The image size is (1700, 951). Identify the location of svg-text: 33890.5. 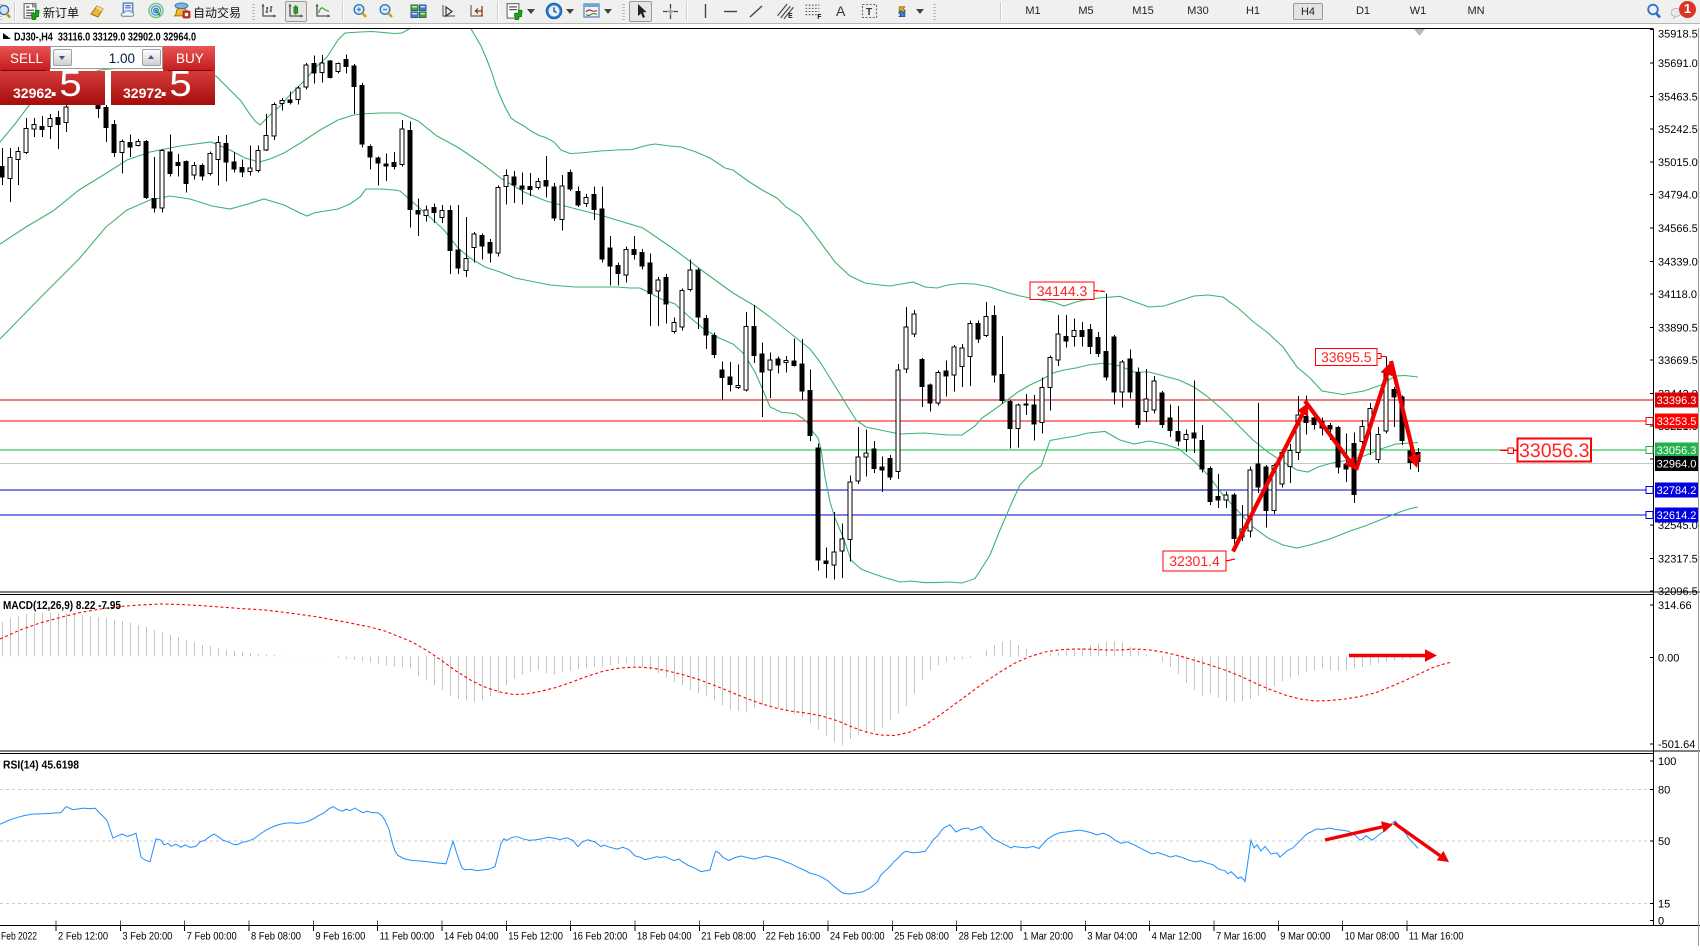
(1678, 328).